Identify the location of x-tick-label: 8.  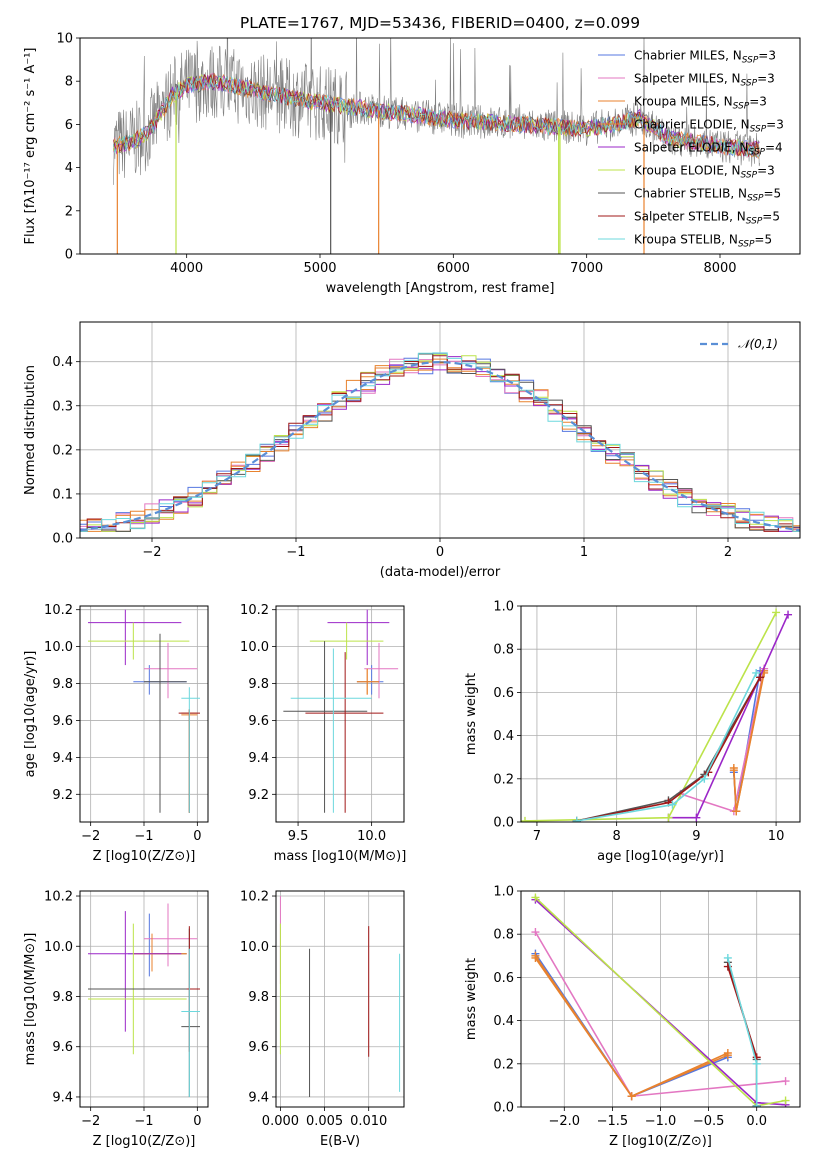
(617, 836).